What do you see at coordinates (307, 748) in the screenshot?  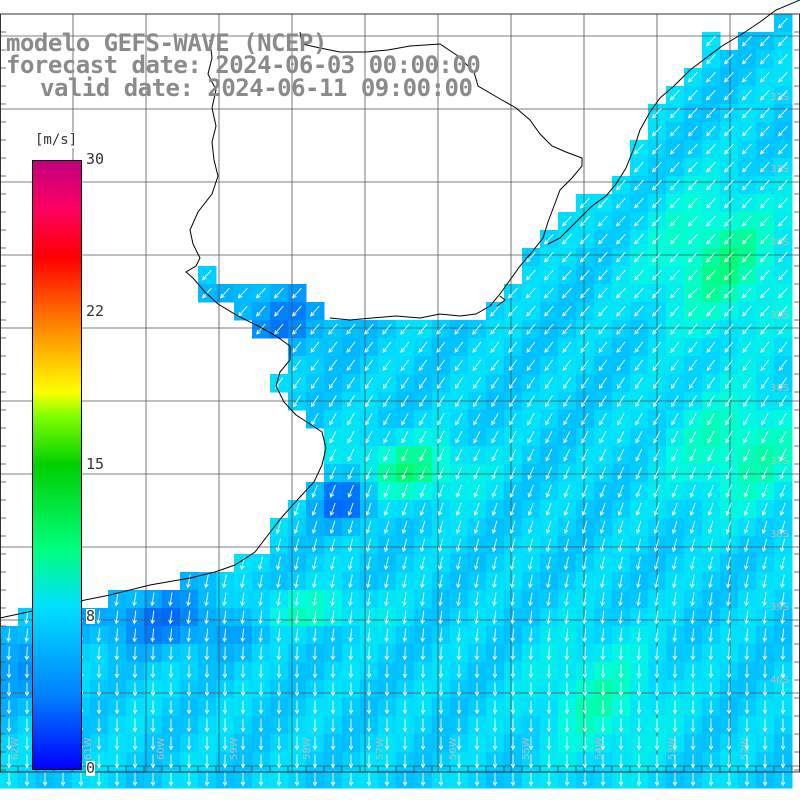 I see `lon-label: 58W` at bounding box center [307, 748].